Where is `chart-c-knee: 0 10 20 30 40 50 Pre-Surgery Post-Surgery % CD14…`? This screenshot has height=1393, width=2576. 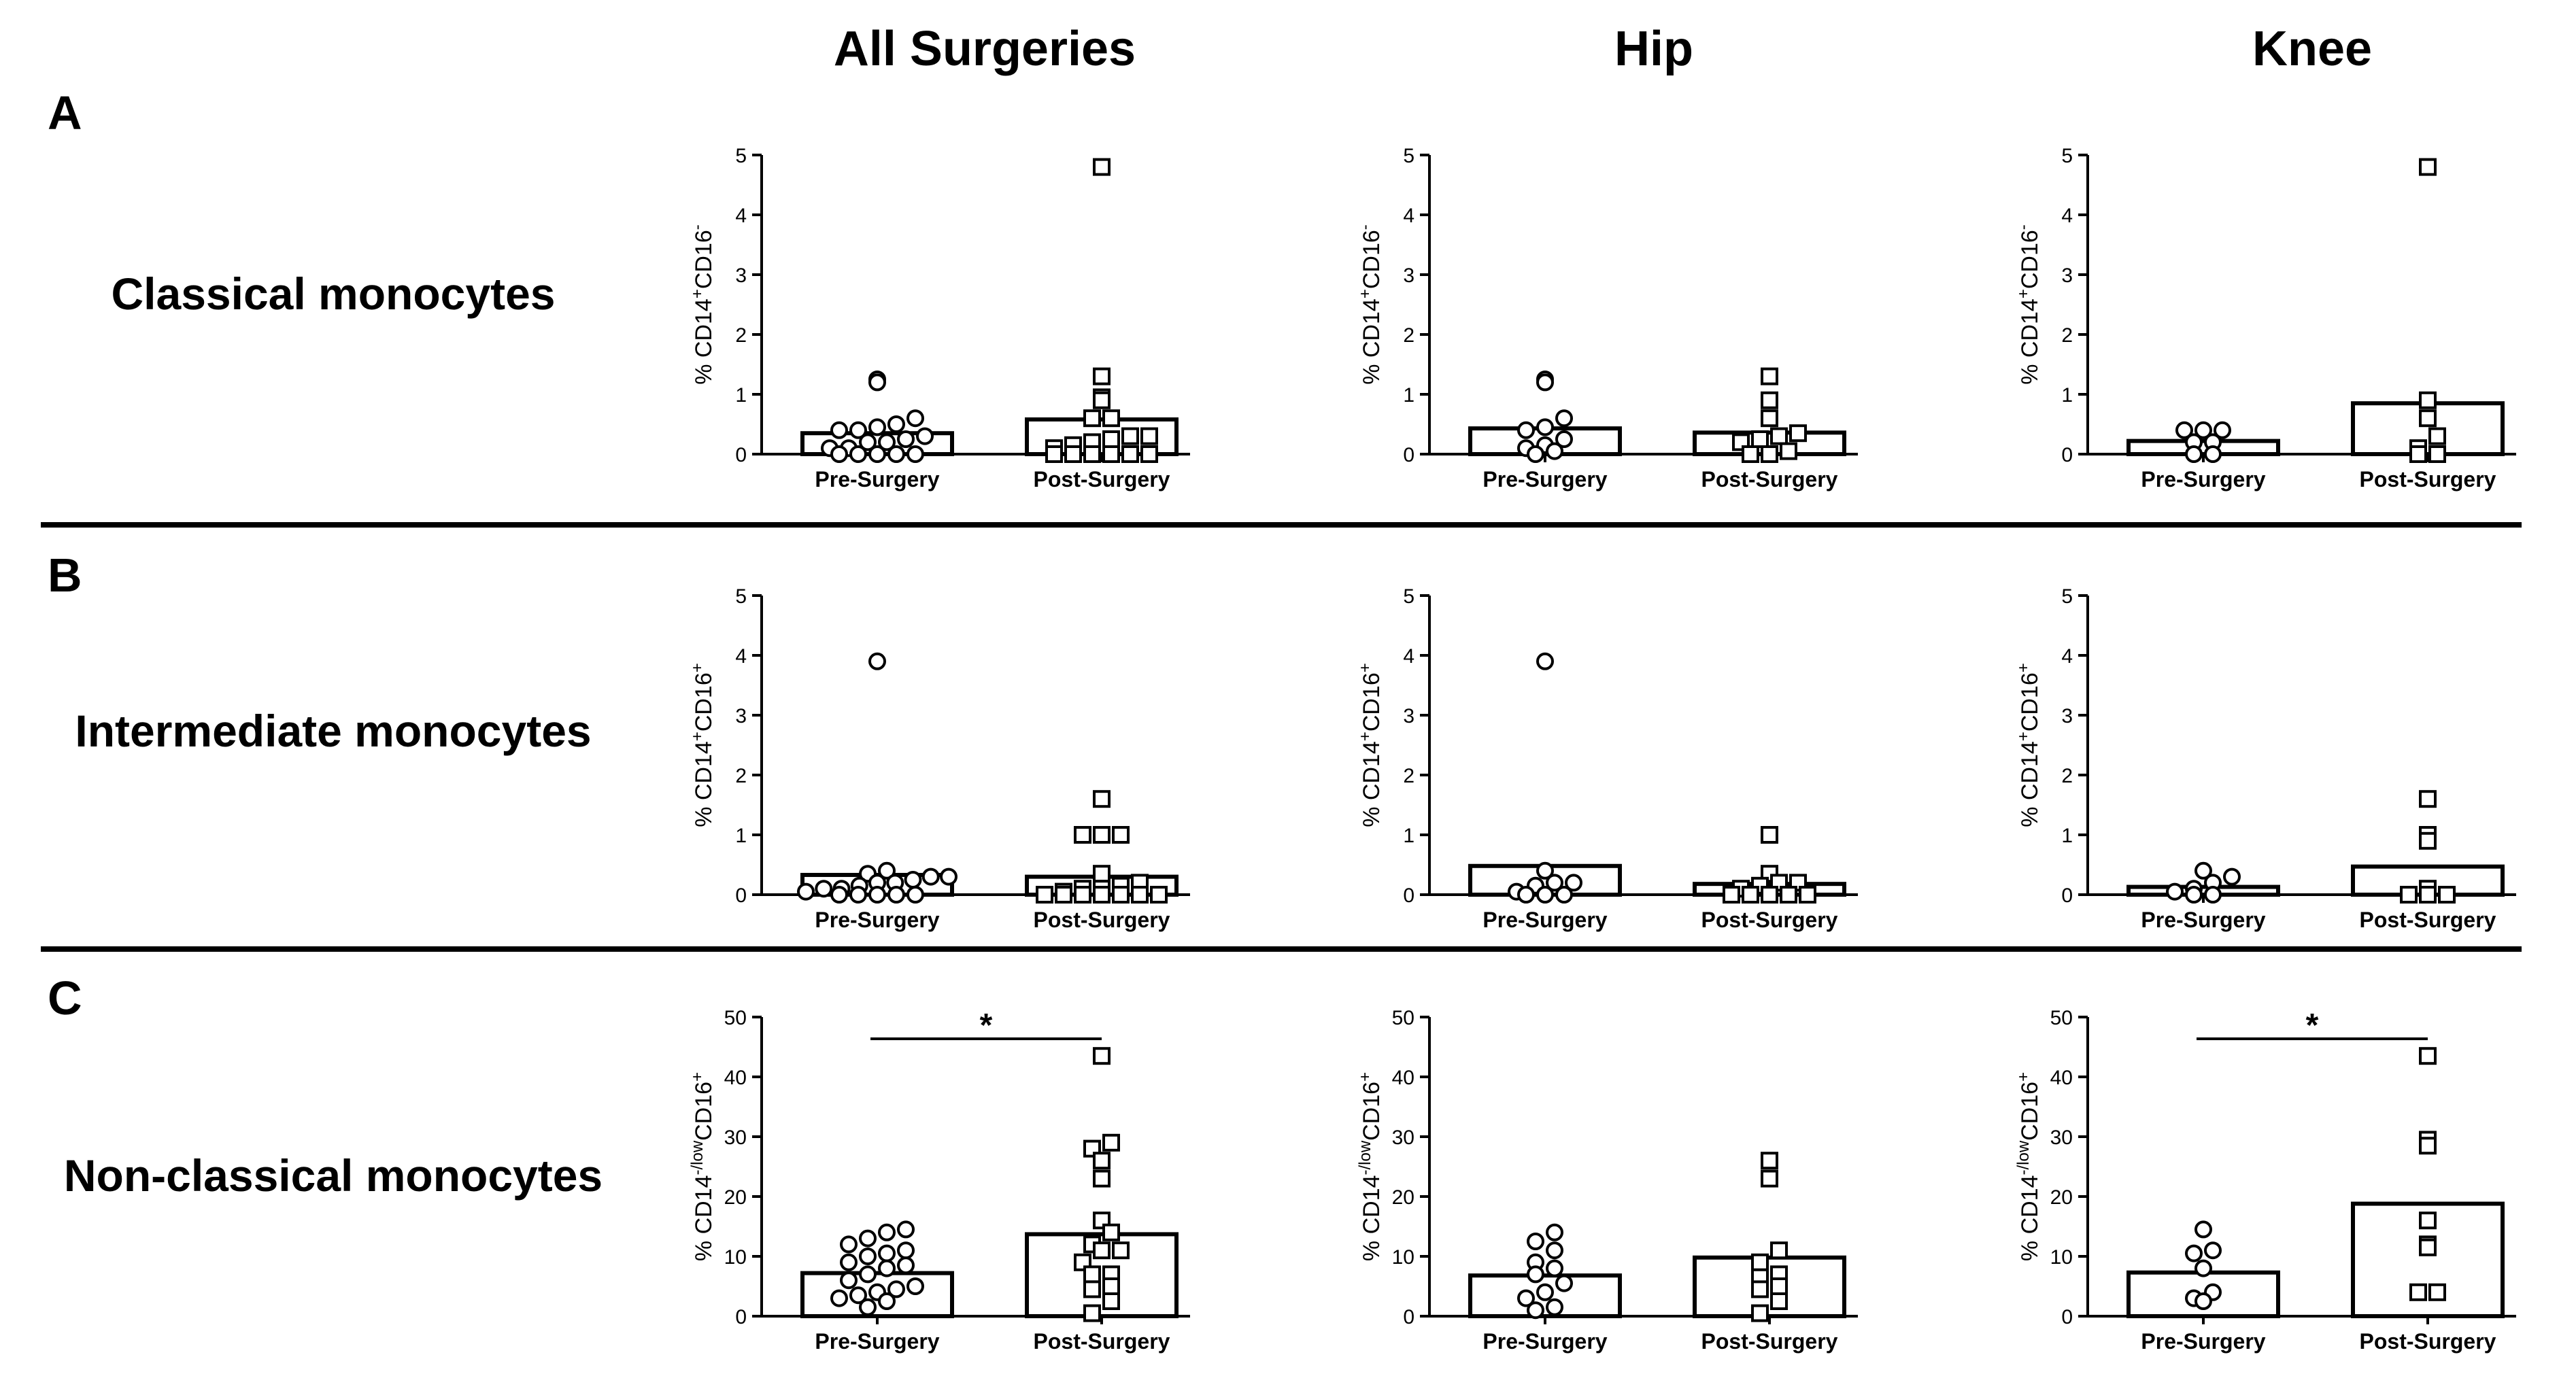 chart-c-knee: 0 10 20 30 40 50 Pre-Surgery Post-Surgery % CD14… is located at coordinates (2265, 1180).